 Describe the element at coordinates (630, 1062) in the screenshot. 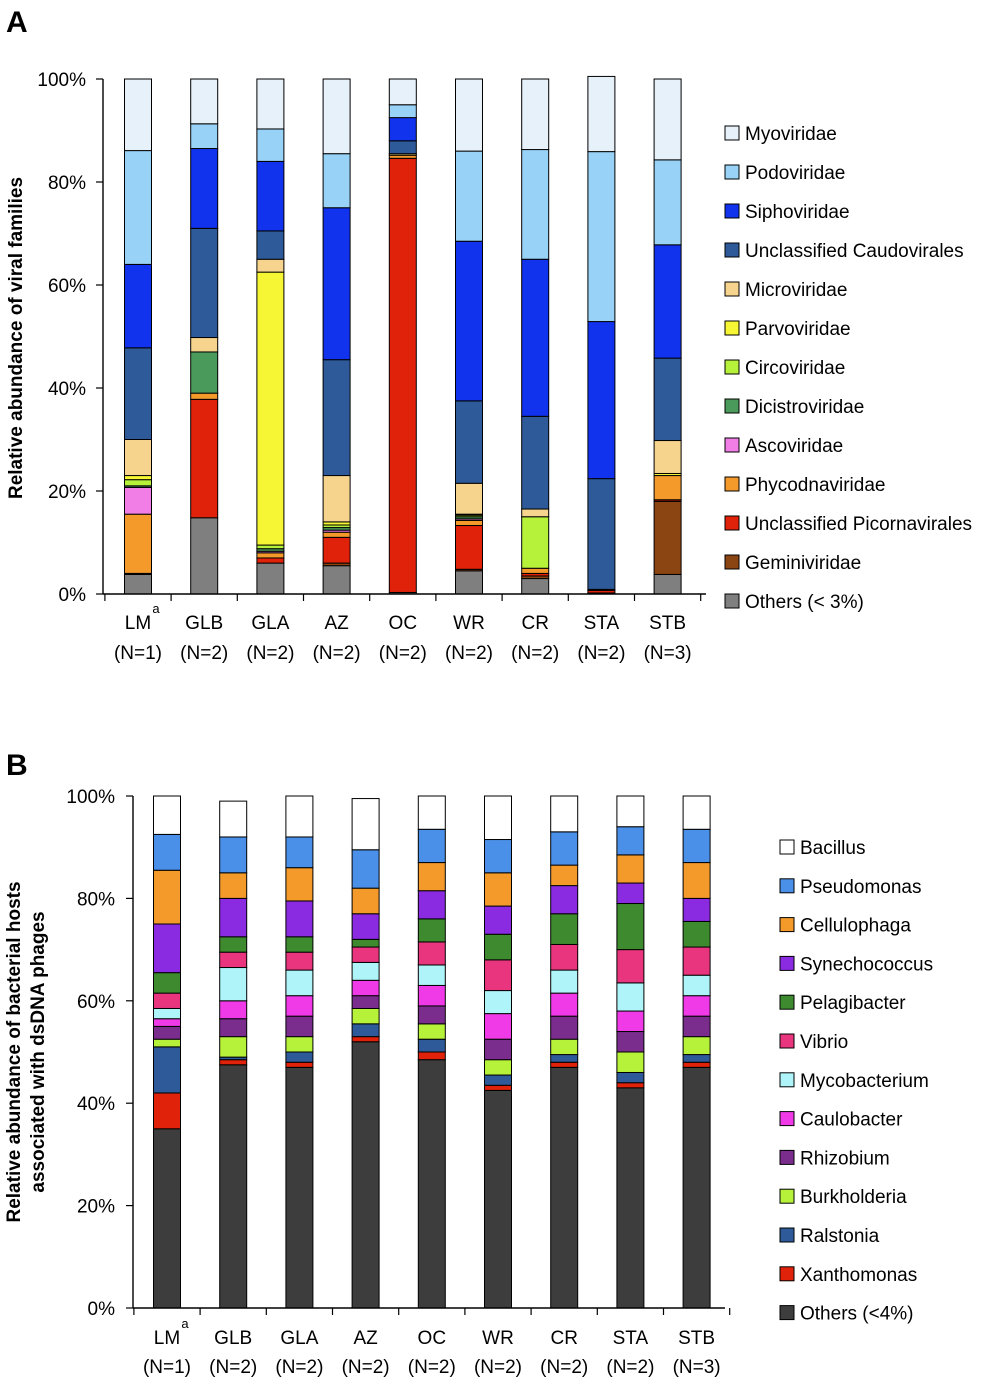

I see `panel-b-bar-segment-burkholderia-sta` at that location.